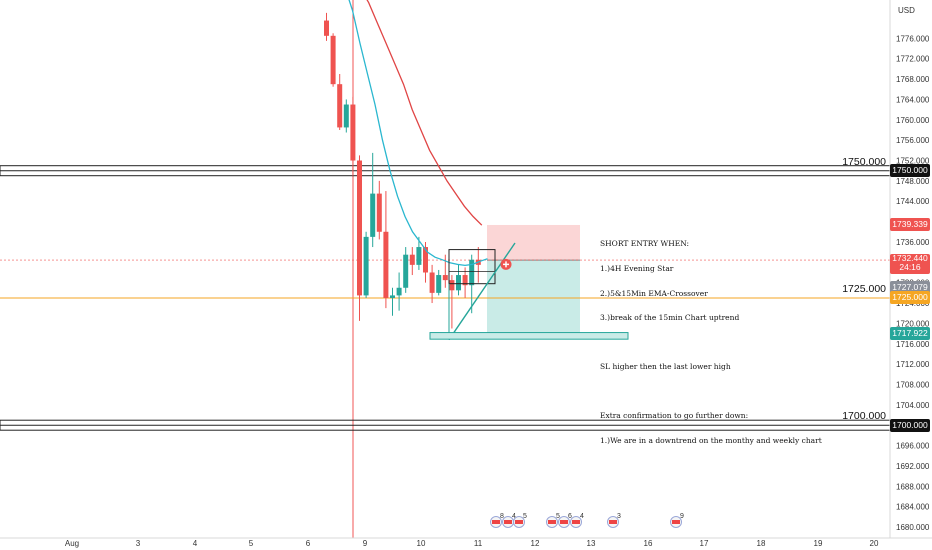 This screenshot has height=550, width=932. I want to click on x-tick-label: 20, so click(874, 543).